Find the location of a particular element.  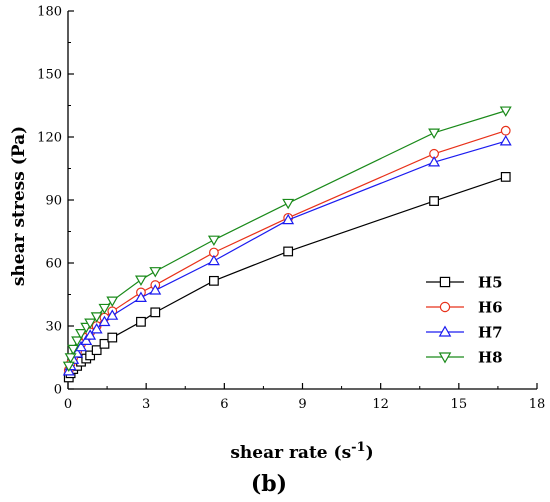

panel-label: (b) is located at coordinates (269, 484).